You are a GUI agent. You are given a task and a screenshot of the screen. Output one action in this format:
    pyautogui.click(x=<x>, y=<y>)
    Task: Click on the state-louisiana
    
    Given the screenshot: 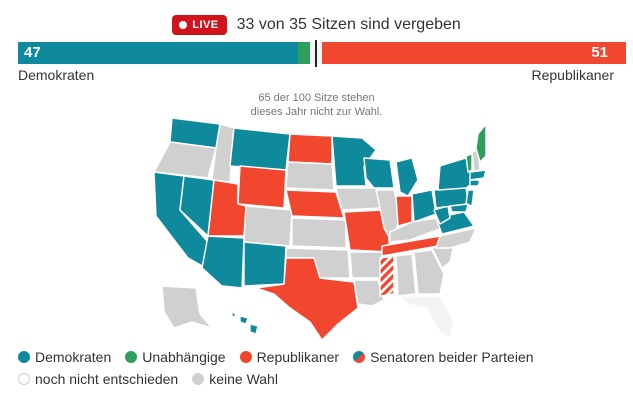 What is the action you would take?
    pyautogui.click(x=369, y=293)
    